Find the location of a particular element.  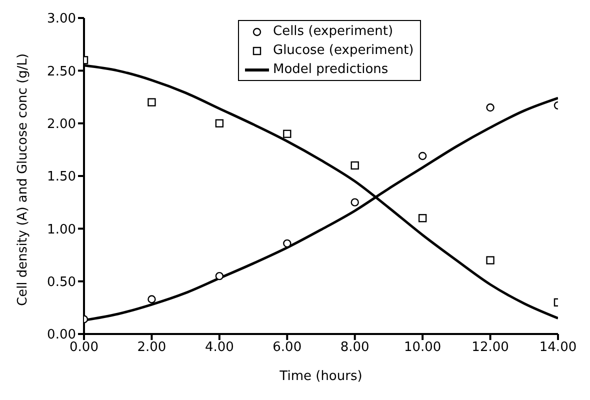

x-tick-label: 12.00 is located at coordinates (490, 348).